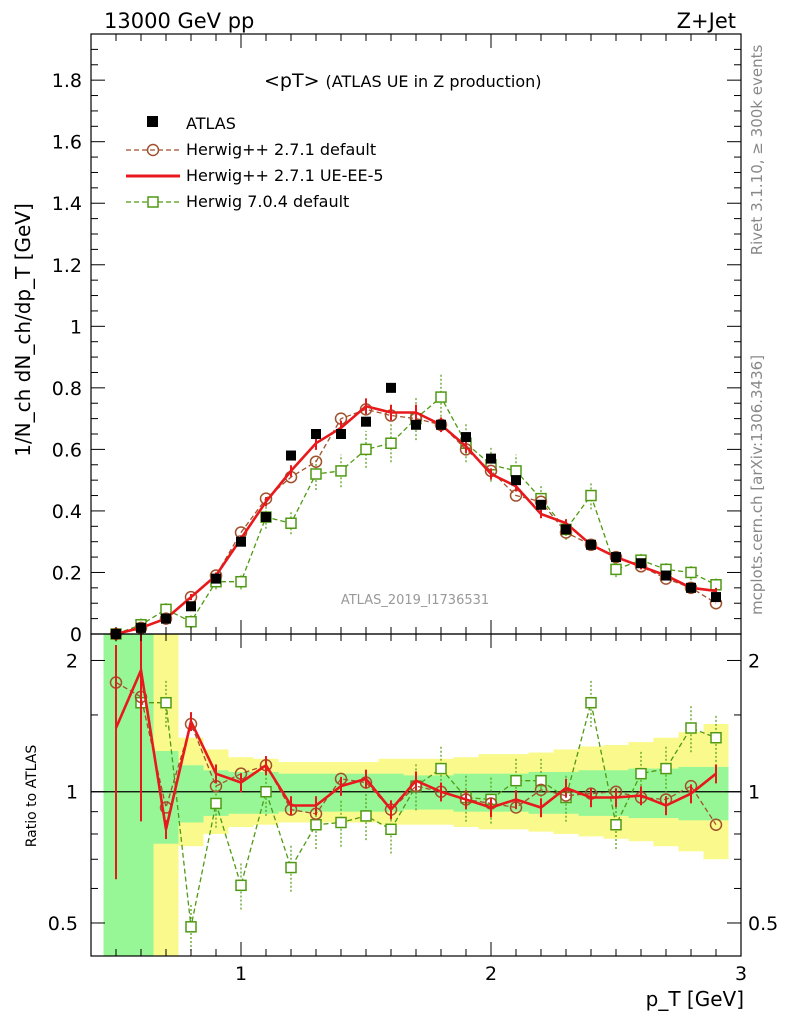  Describe the element at coordinates (67, 204) in the screenshot. I see `main-y-tick-label: 1.4` at that location.